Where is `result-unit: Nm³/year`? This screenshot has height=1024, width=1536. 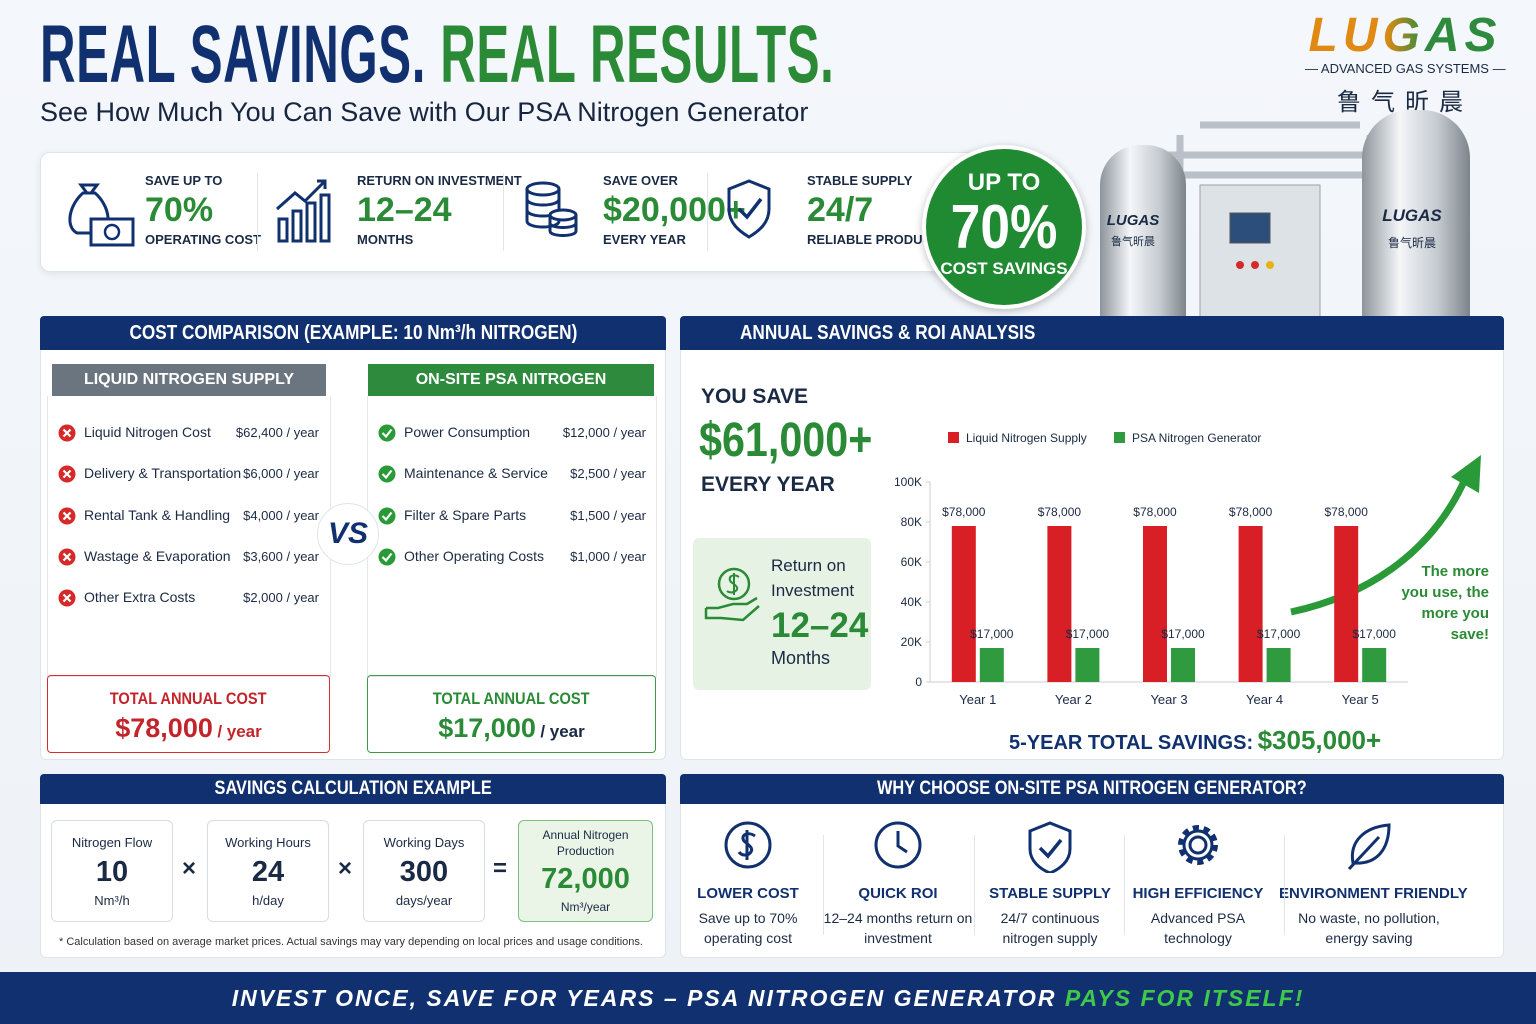 result-unit: Nm³/year is located at coordinates (585, 907).